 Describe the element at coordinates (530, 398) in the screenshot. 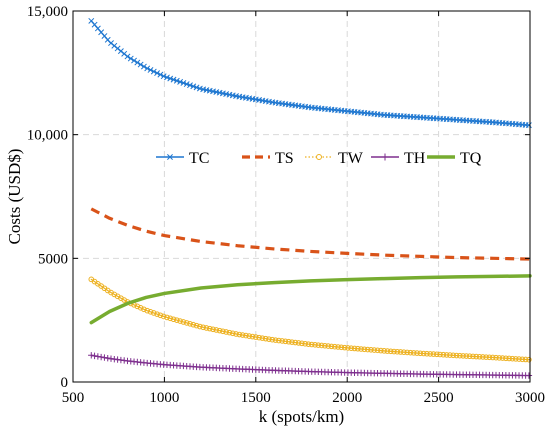

I see `x-tick-label: 3000` at that location.